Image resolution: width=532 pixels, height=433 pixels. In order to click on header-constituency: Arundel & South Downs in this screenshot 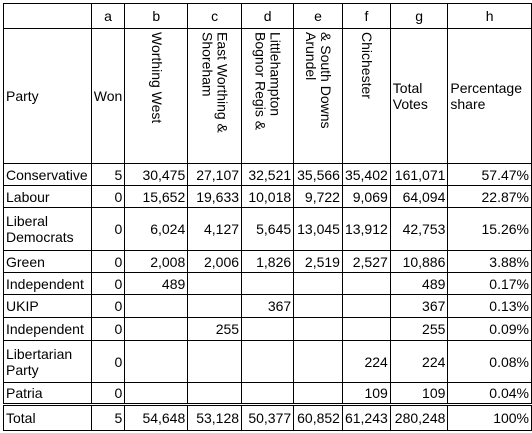, I will do `click(318, 96)`.